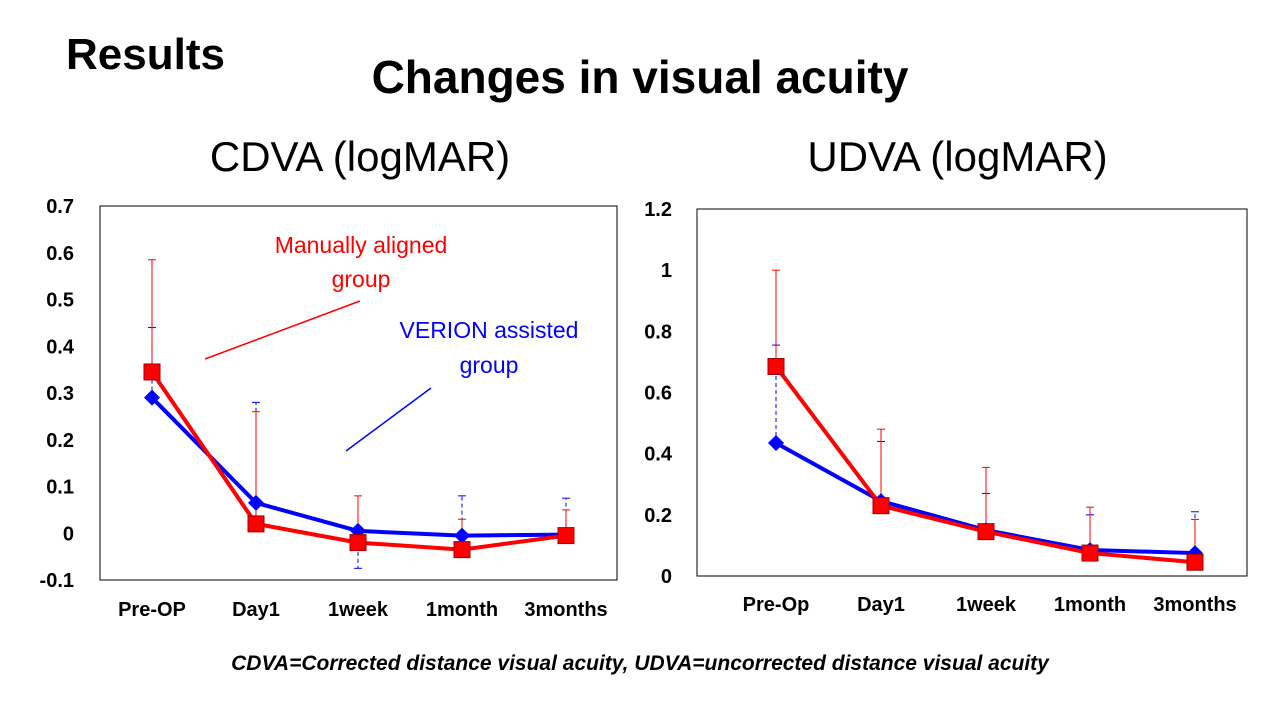 This screenshot has width=1280, height=720. I want to click on udva-chart-title: UDVA (logMAR), so click(957, 156).